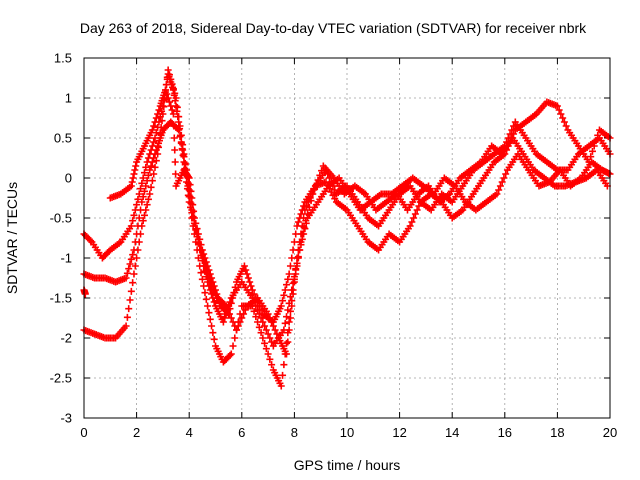 This screenshot has height=480, width=640. What do you see at coordinates (66, 418) in the screenshot?
I see `y-tick-label: -3` at bounding box center [66, 418].